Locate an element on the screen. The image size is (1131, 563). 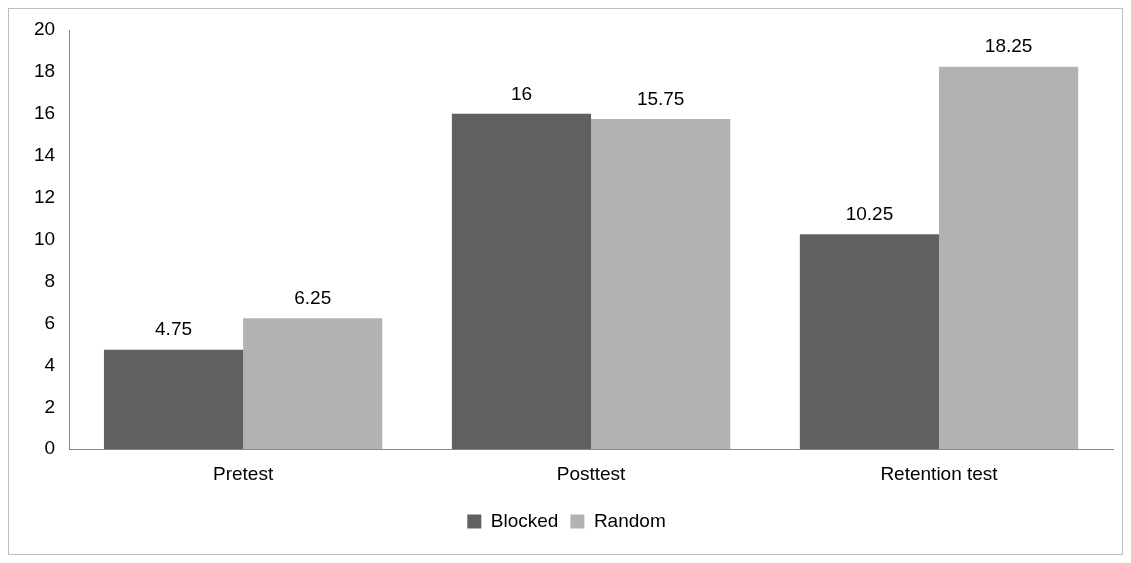
y-tick-label: 0 is located at coordinates (50, 448).